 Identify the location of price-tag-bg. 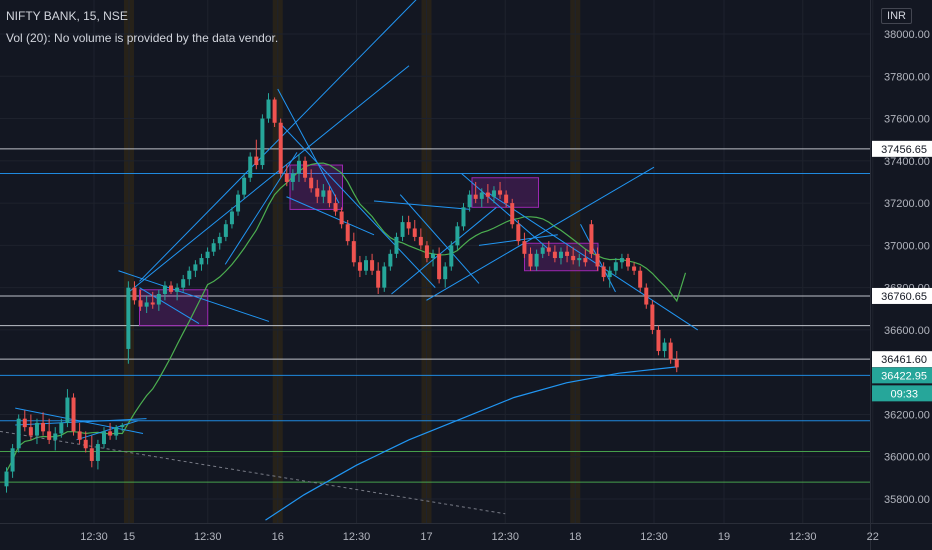
(902, 375).